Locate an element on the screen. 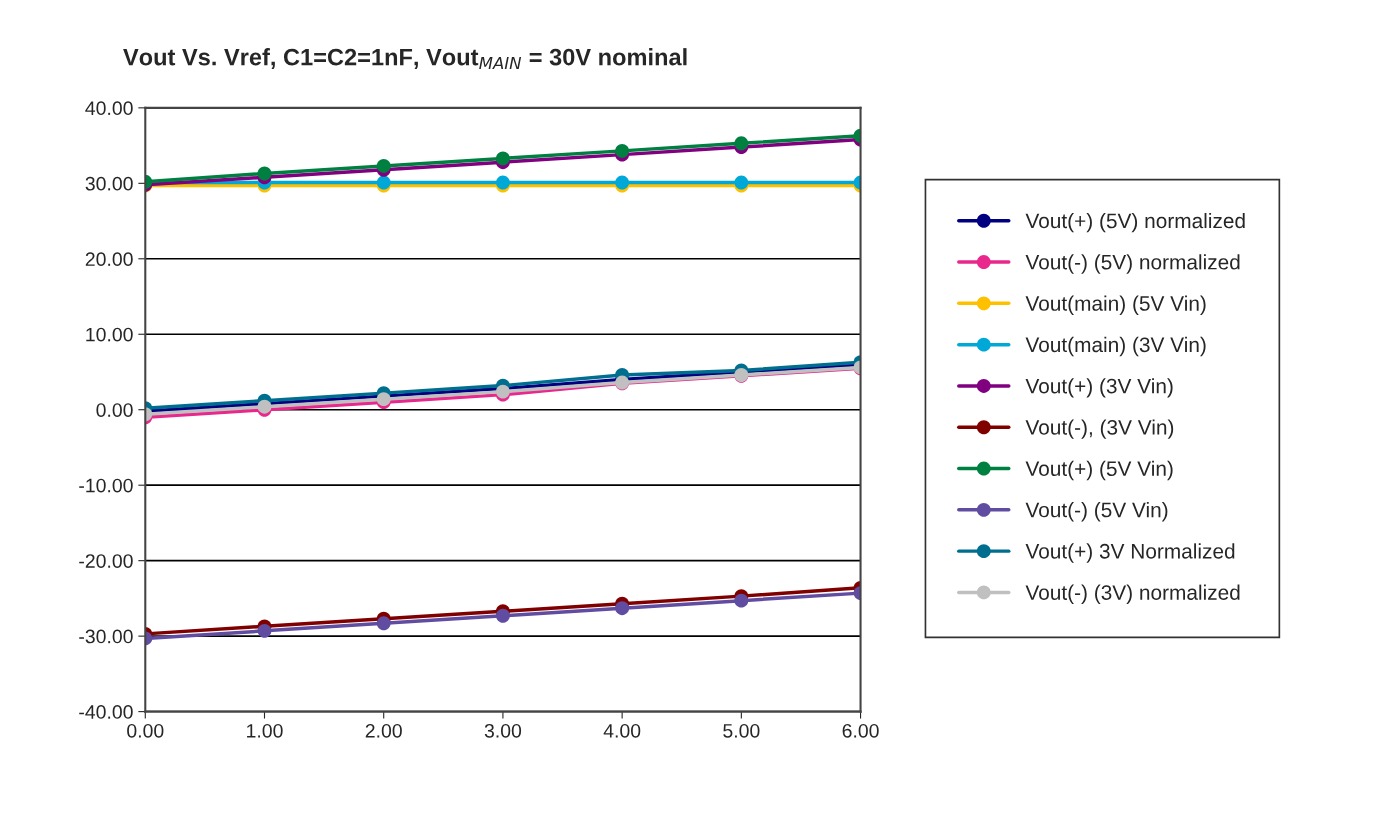 The image size is (1397, 817). y-tick-label: -40.00 is located at coordinates (106, 712).